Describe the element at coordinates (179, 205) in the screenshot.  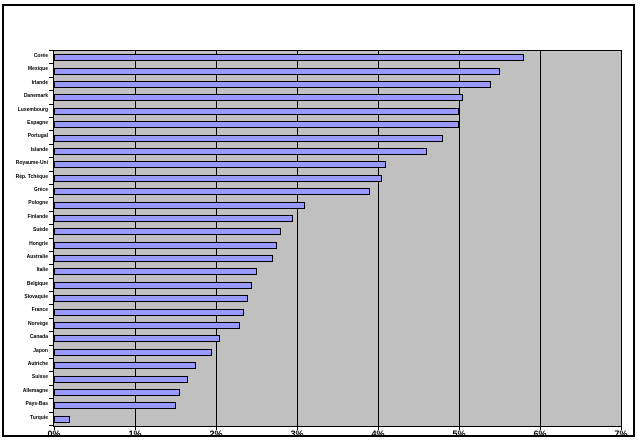
I see `bar-Pologne` at that location.